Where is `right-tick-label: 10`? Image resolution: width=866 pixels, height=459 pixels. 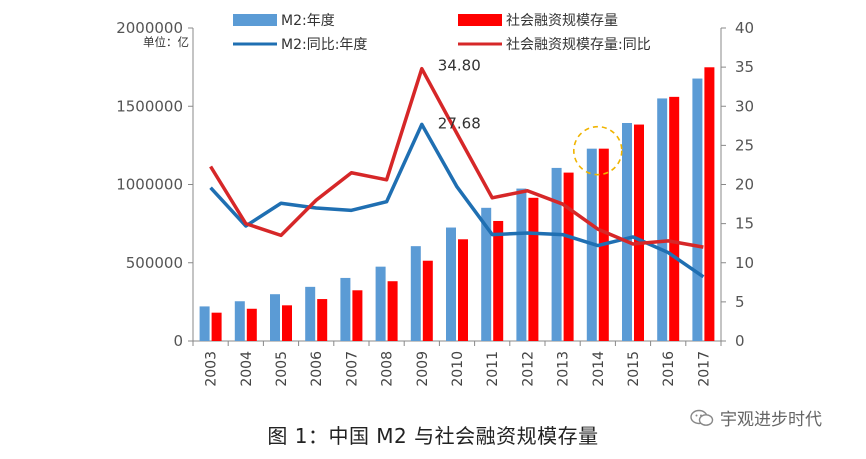 right-tick-label: 10 is located at coordinates (744, 263).